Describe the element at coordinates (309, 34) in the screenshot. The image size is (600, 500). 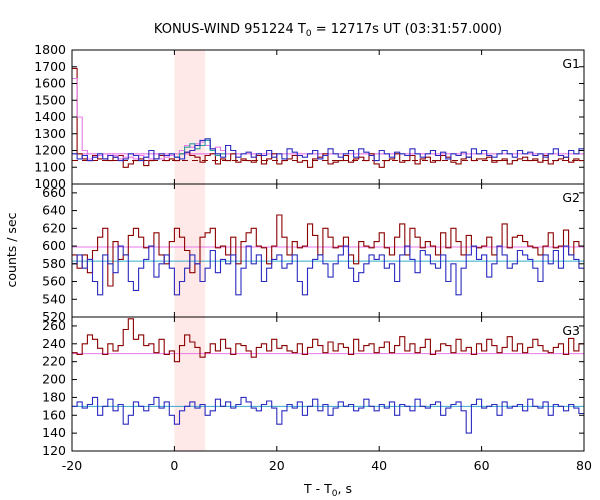
I see `chart-title-subscript: 0` at that location.